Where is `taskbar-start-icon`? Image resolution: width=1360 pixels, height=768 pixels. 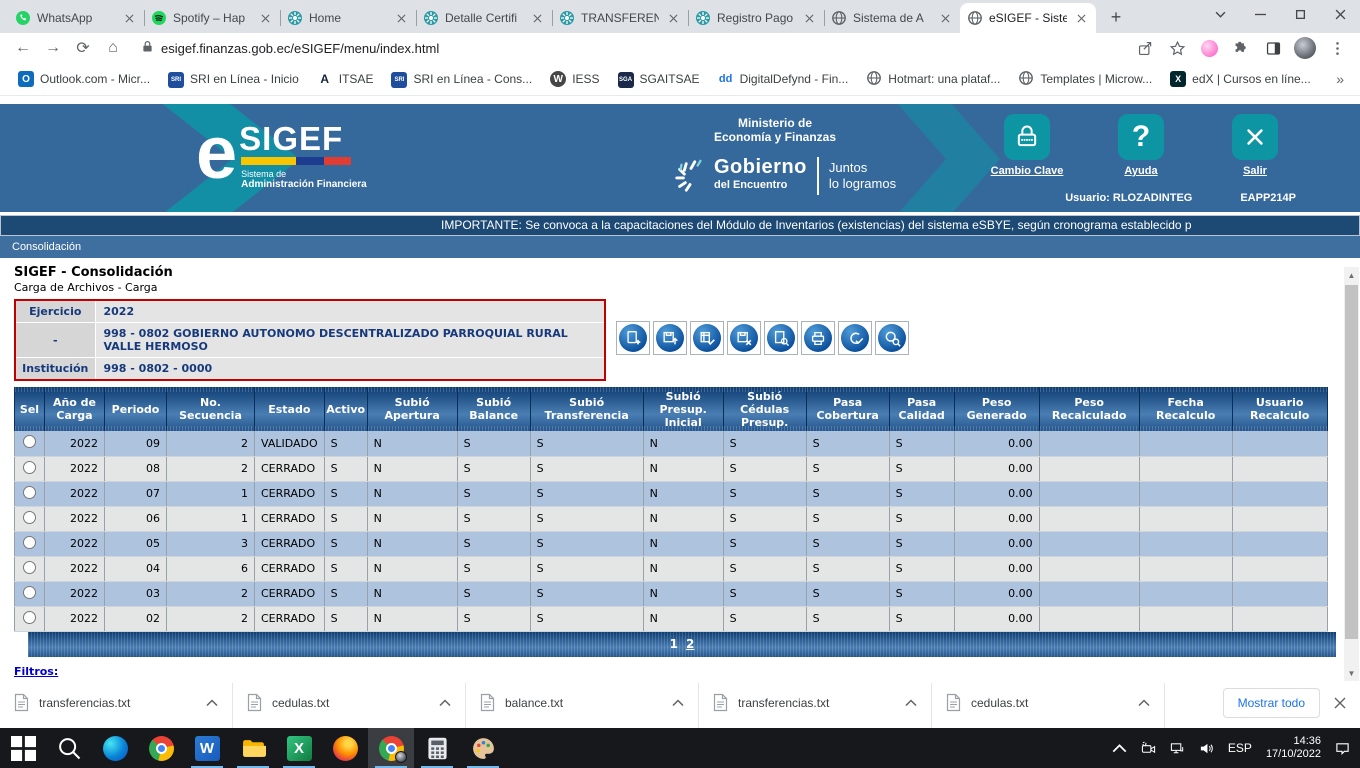
taskbar-start-icon is located at coordinates (23, 748).